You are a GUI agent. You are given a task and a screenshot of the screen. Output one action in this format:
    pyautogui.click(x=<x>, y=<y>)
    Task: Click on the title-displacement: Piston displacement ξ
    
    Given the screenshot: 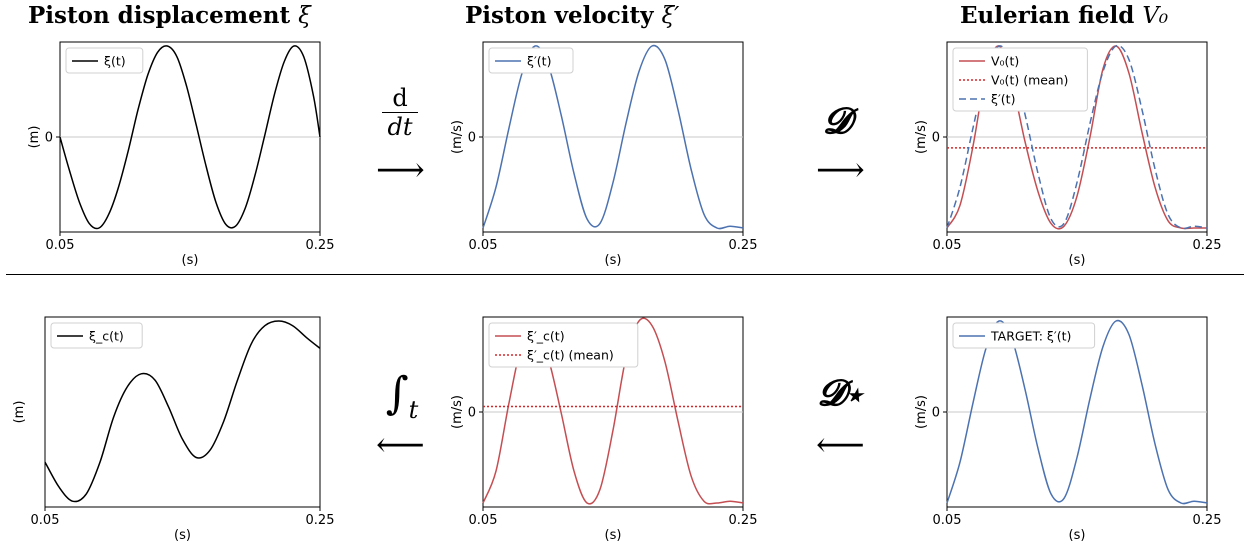 What is the action you would take?
    pyautogui.click(x=169, y=15)
    